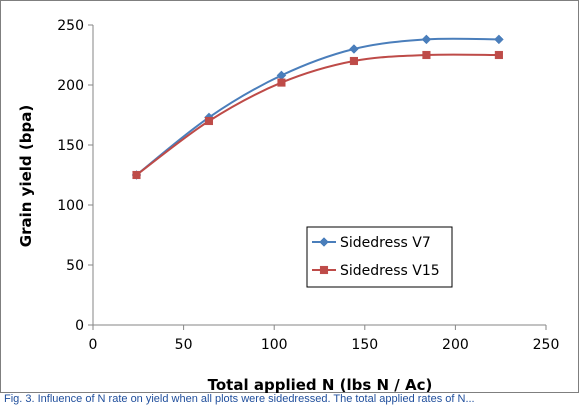  I want to click on y-tick-label: 250, so click(70, 26).